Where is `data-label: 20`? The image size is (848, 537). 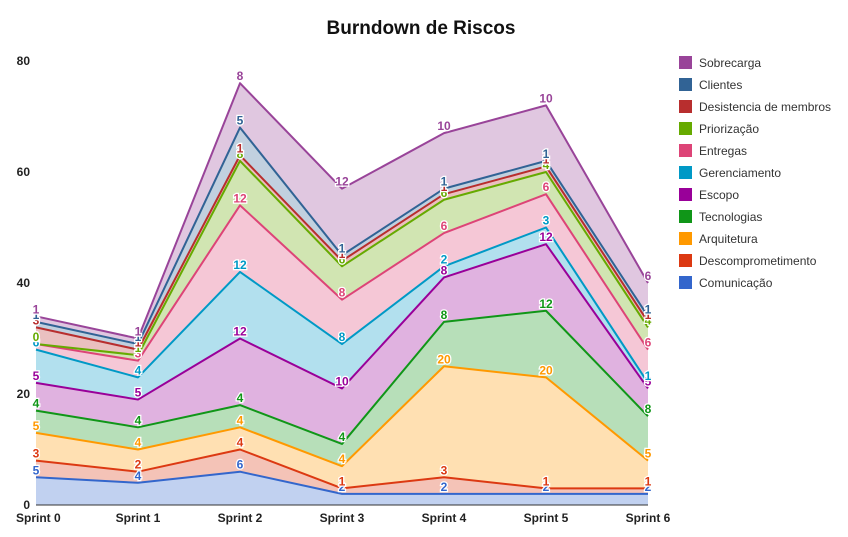
data-label: 20 is located at coordinates (444, 359).